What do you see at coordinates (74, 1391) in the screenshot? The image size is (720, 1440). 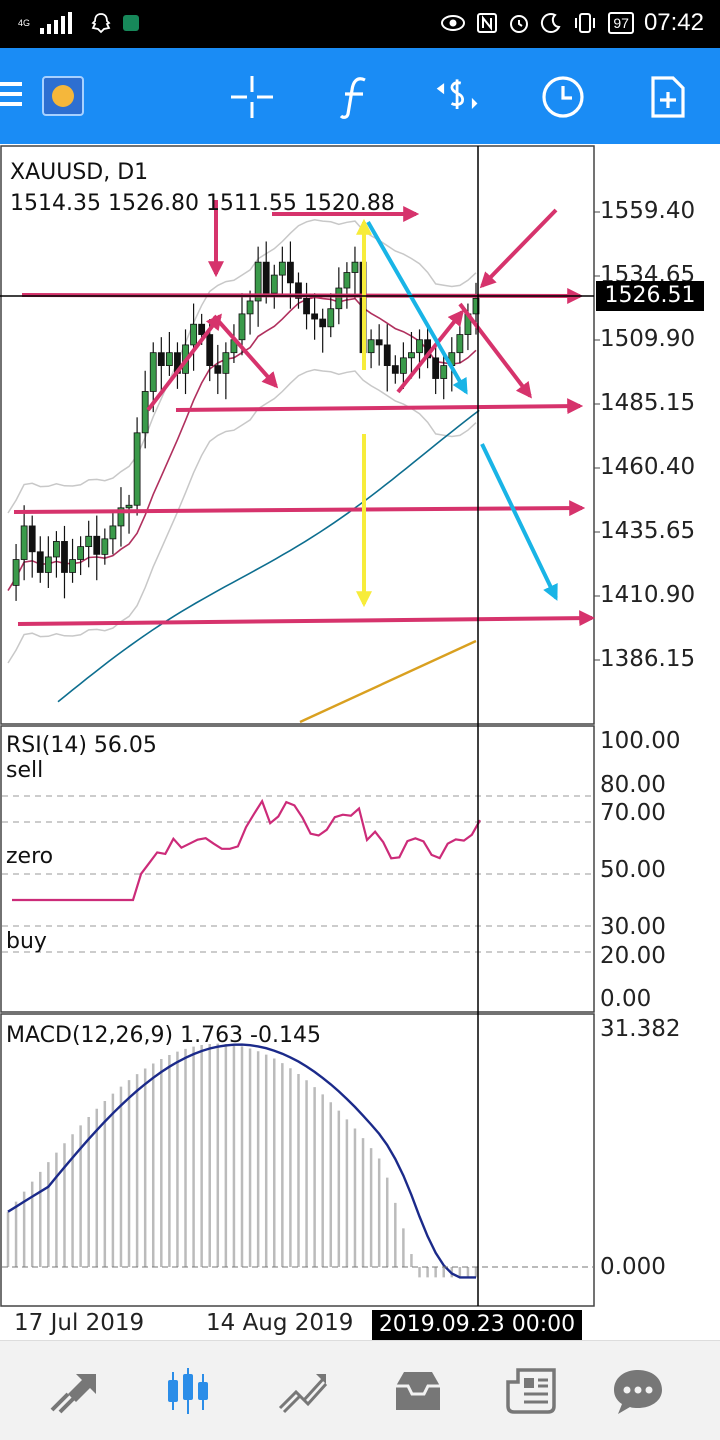 I see `quotes-icon` at bounding box center [74, 1391].